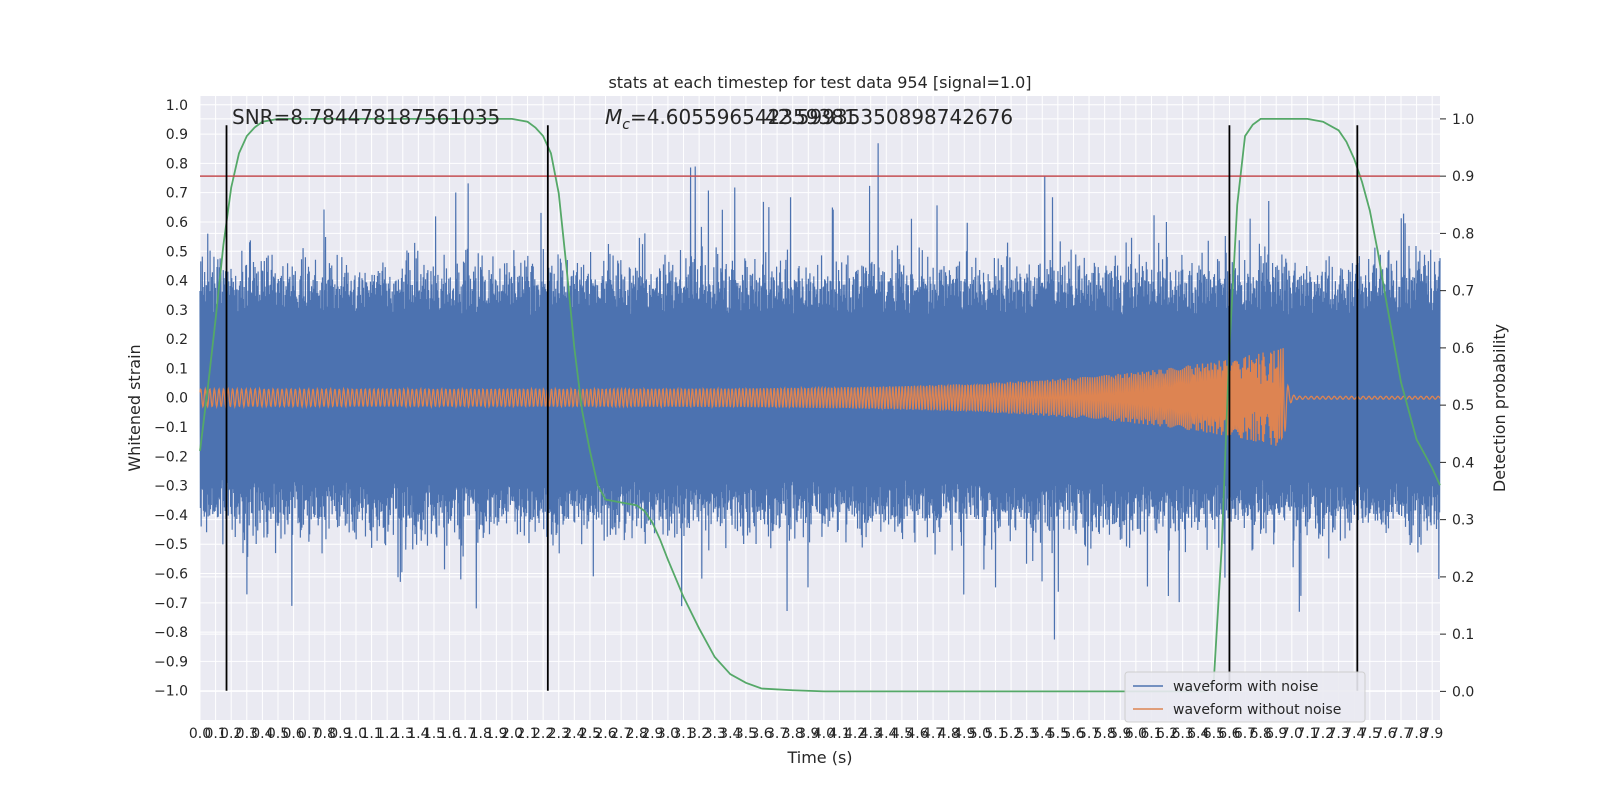  I want to click on x-tick-label: 5.0, so click(980, 734).